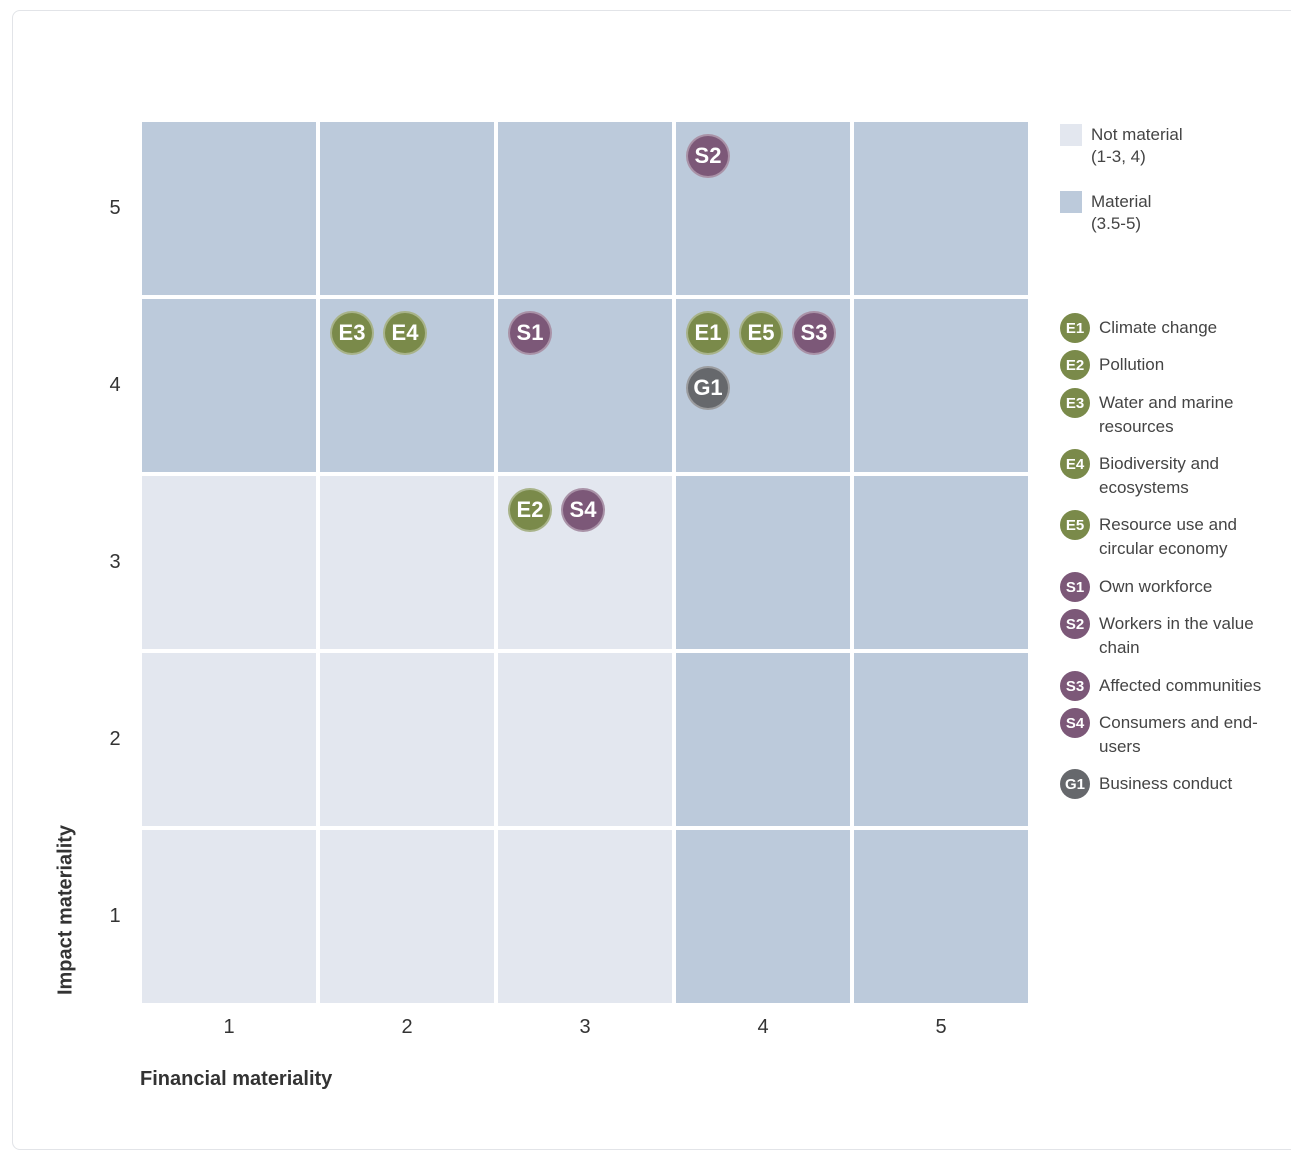  What do you see at coordinates (530, 510) in the screenshot?
I see `topic-point: E2` at bounding box center [530, 510].